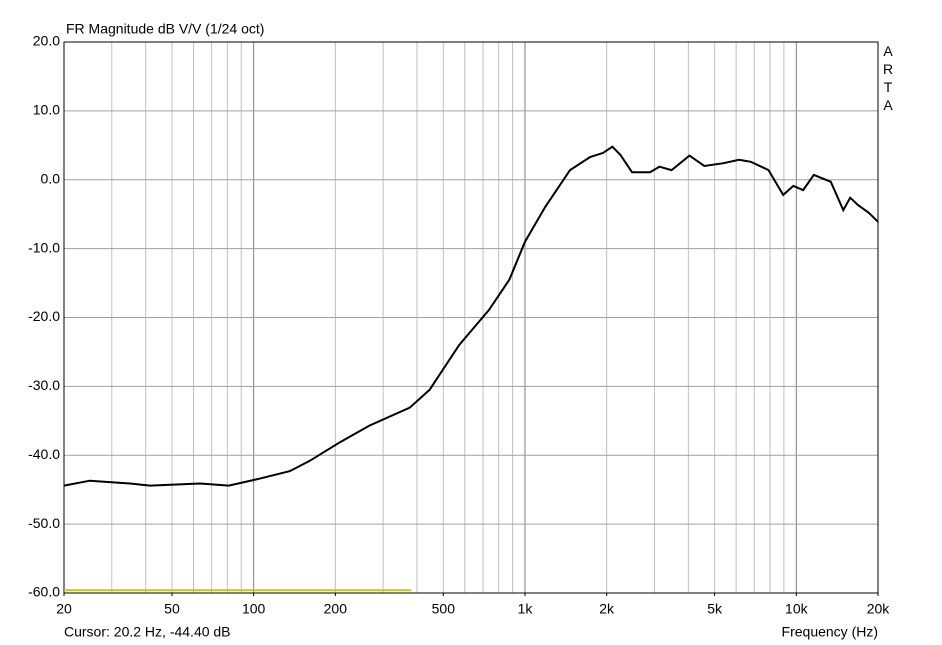 The width and height of the screenshot is (942, 645). What do you see at coordinates (44, 385) in the screenshot?
I see `y-tick-label: -30.0` at bounding box center [44, 385].